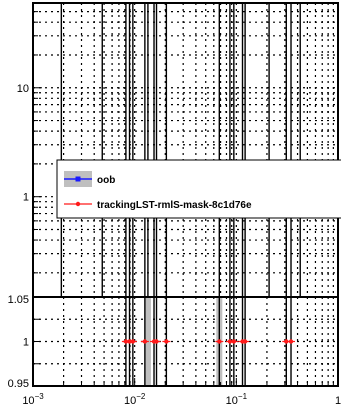 The width and height of the screenshot is (341, 419). What do you see at coordinates (208, 341) in the screenshot?
I see `ratio-series-points` at bounding box center [208, 341].